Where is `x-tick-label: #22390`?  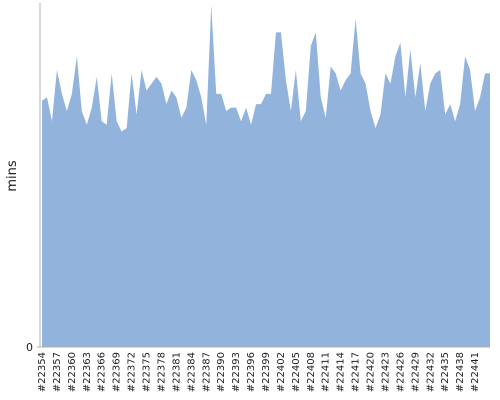 x-tick-label: #22390 is located at coordinates (221, 372).